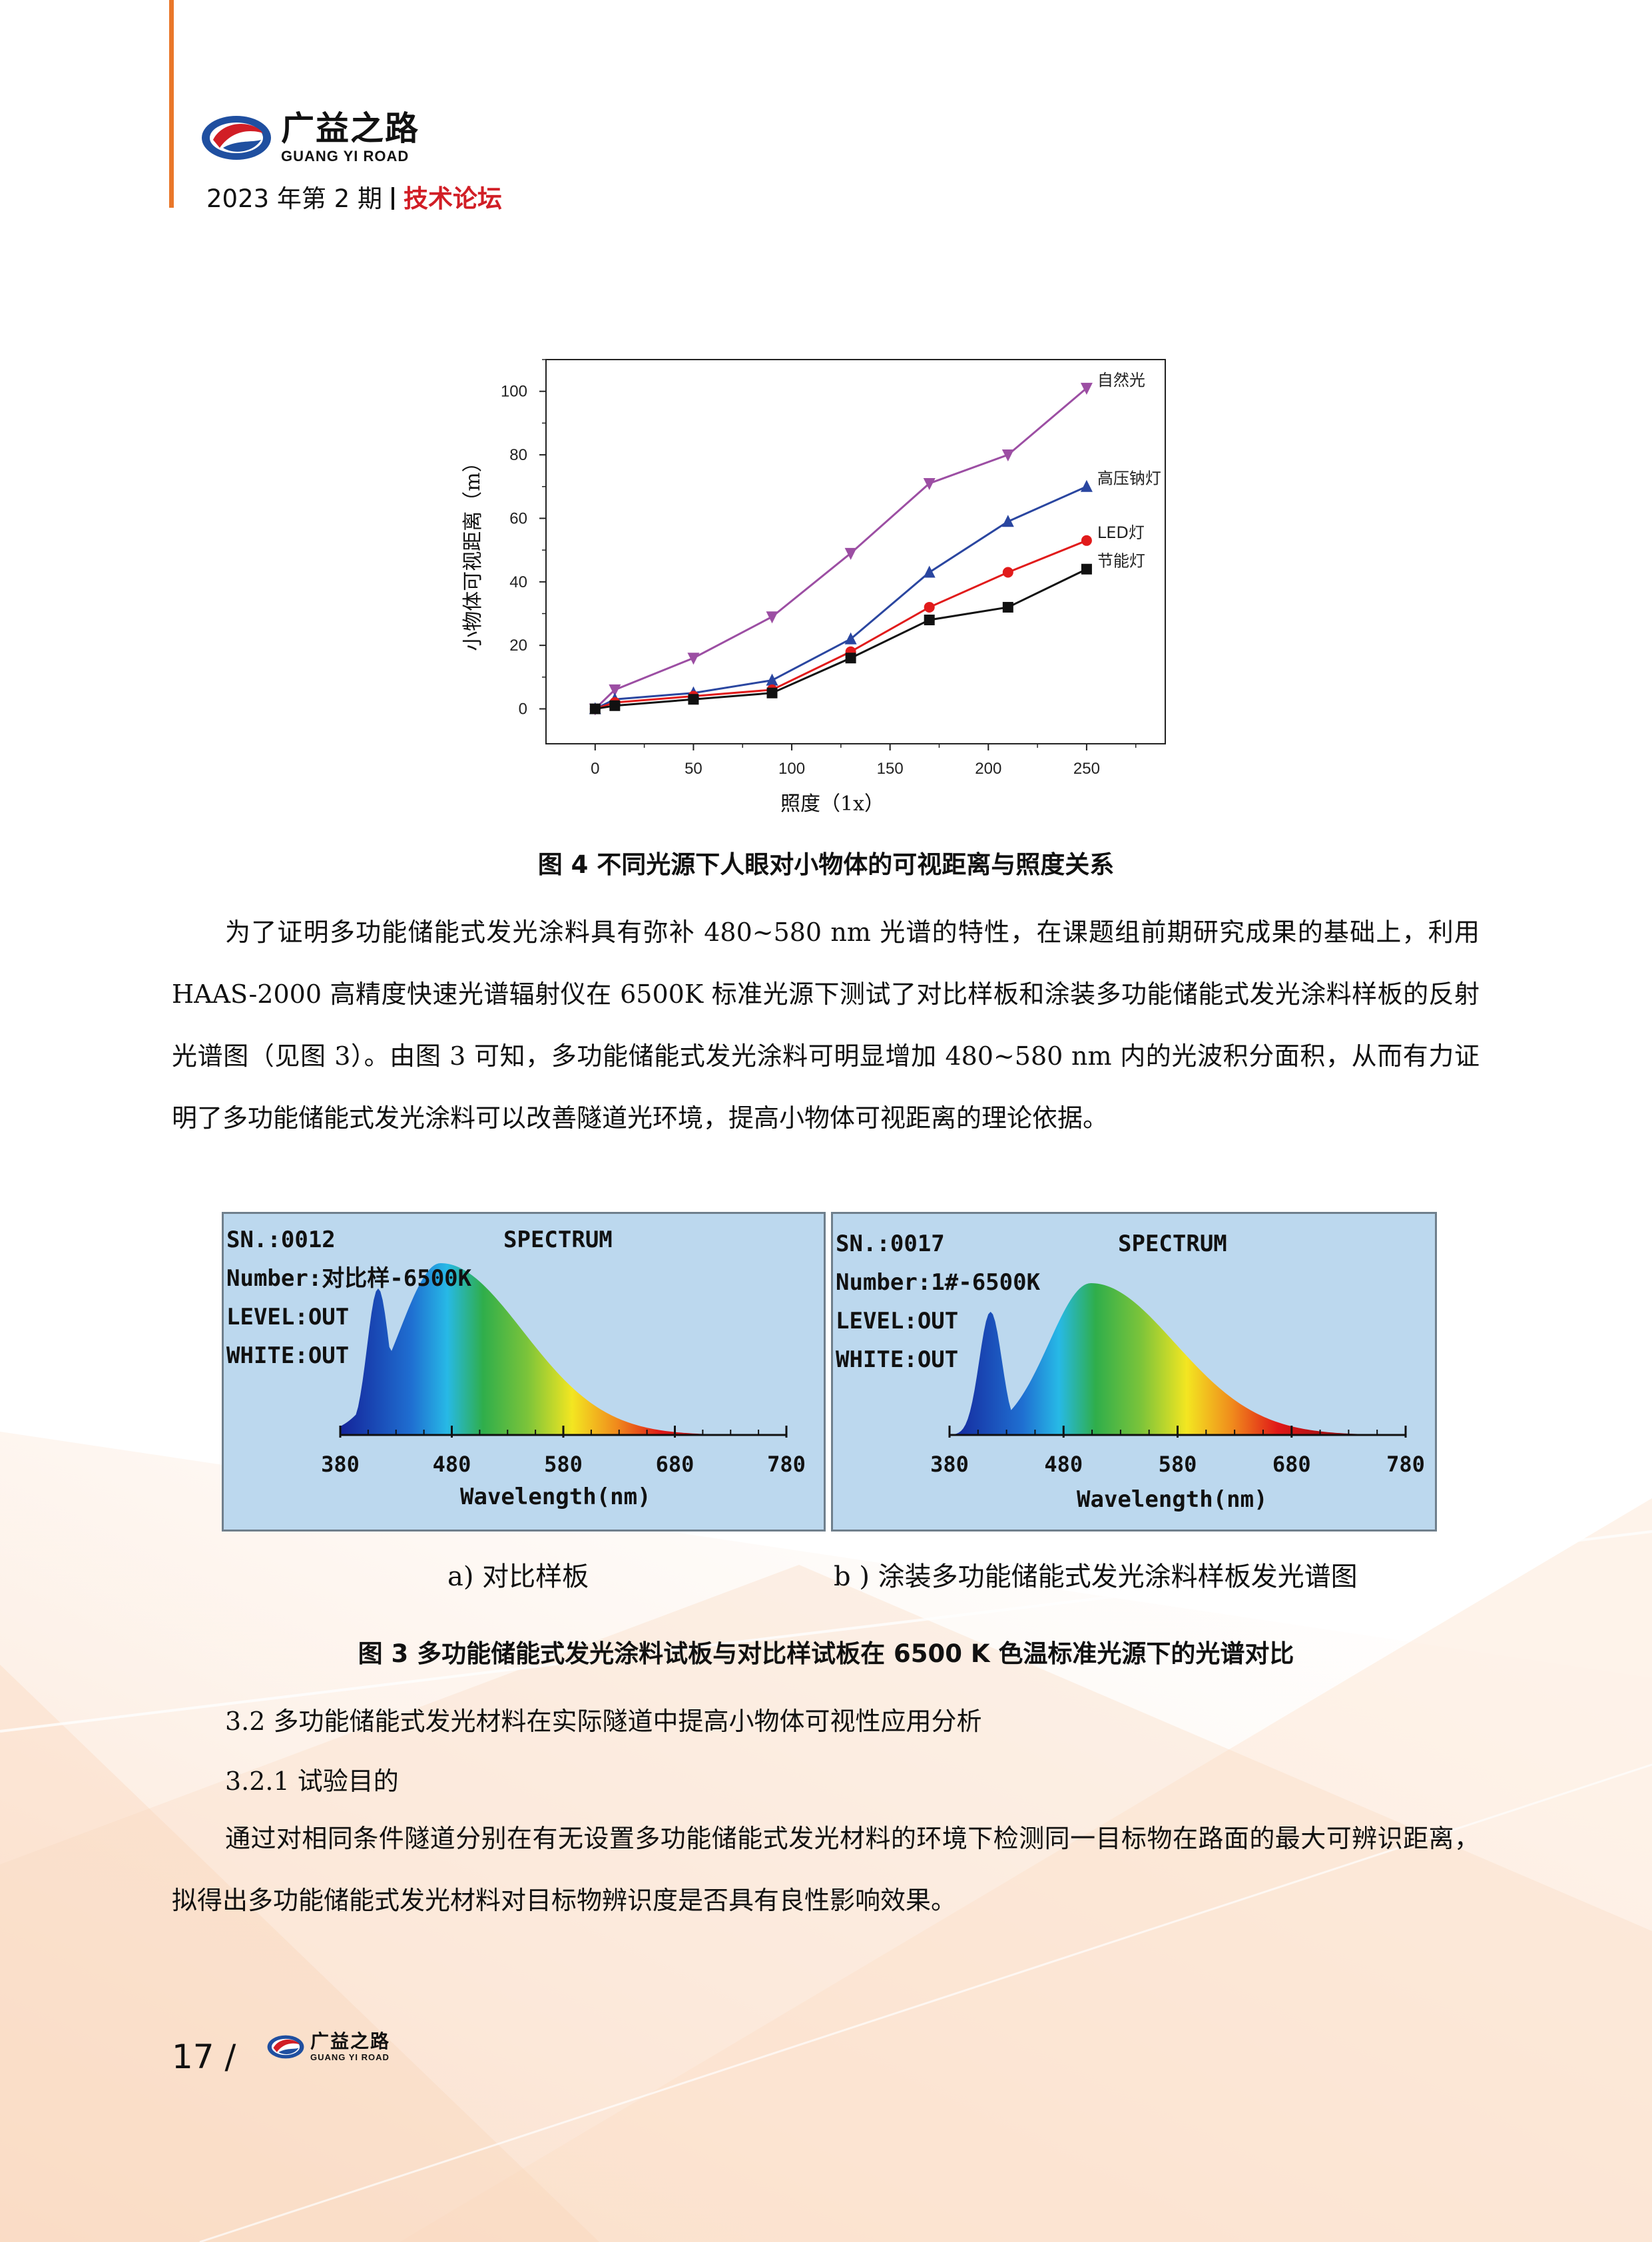 The image size is (1652, 2242). I want to click on x-tick-label: 50, so click(693, 769).